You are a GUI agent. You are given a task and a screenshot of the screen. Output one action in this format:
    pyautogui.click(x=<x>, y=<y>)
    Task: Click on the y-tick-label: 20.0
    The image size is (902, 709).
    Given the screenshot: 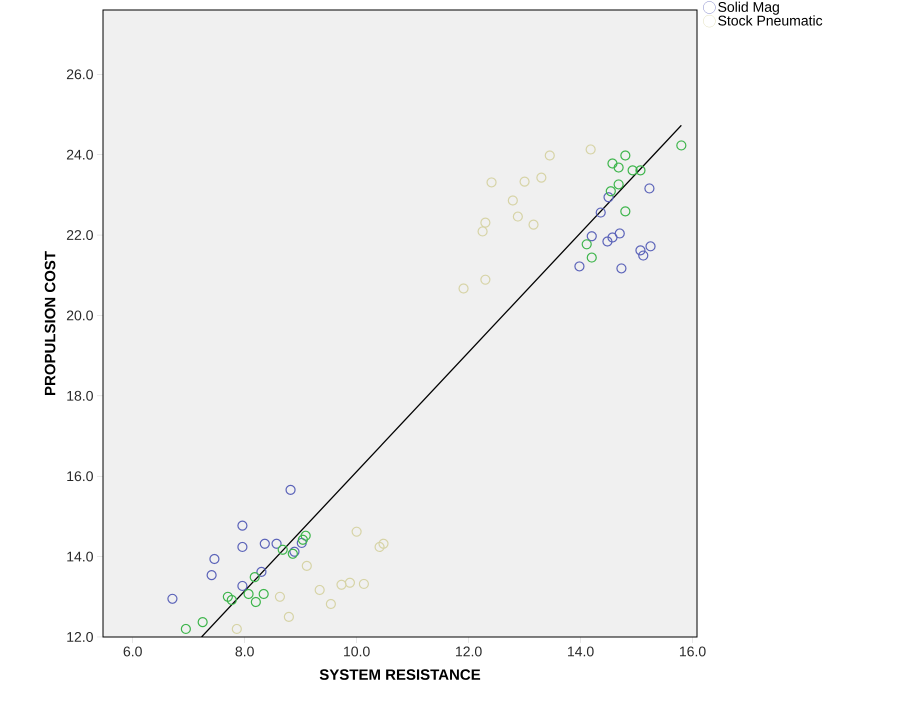 What is the action you would take?
    pyautogui.click(x=79, y=315)
    